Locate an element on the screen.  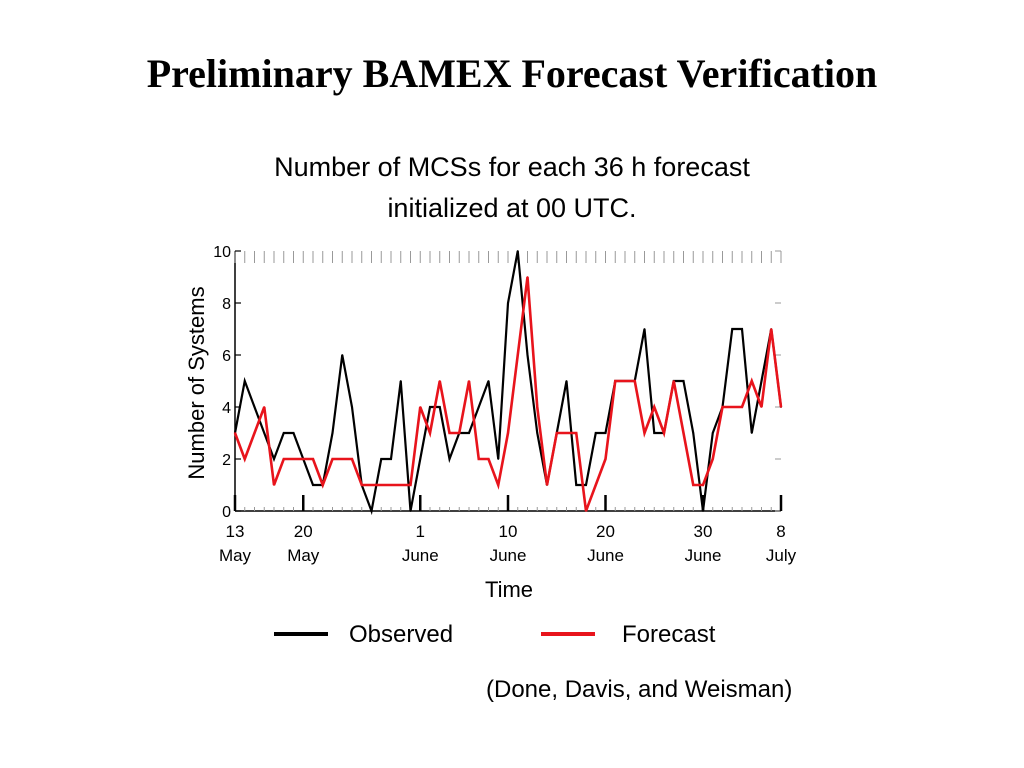
y-tick-label: 8 is located at coordinates (226, 304).